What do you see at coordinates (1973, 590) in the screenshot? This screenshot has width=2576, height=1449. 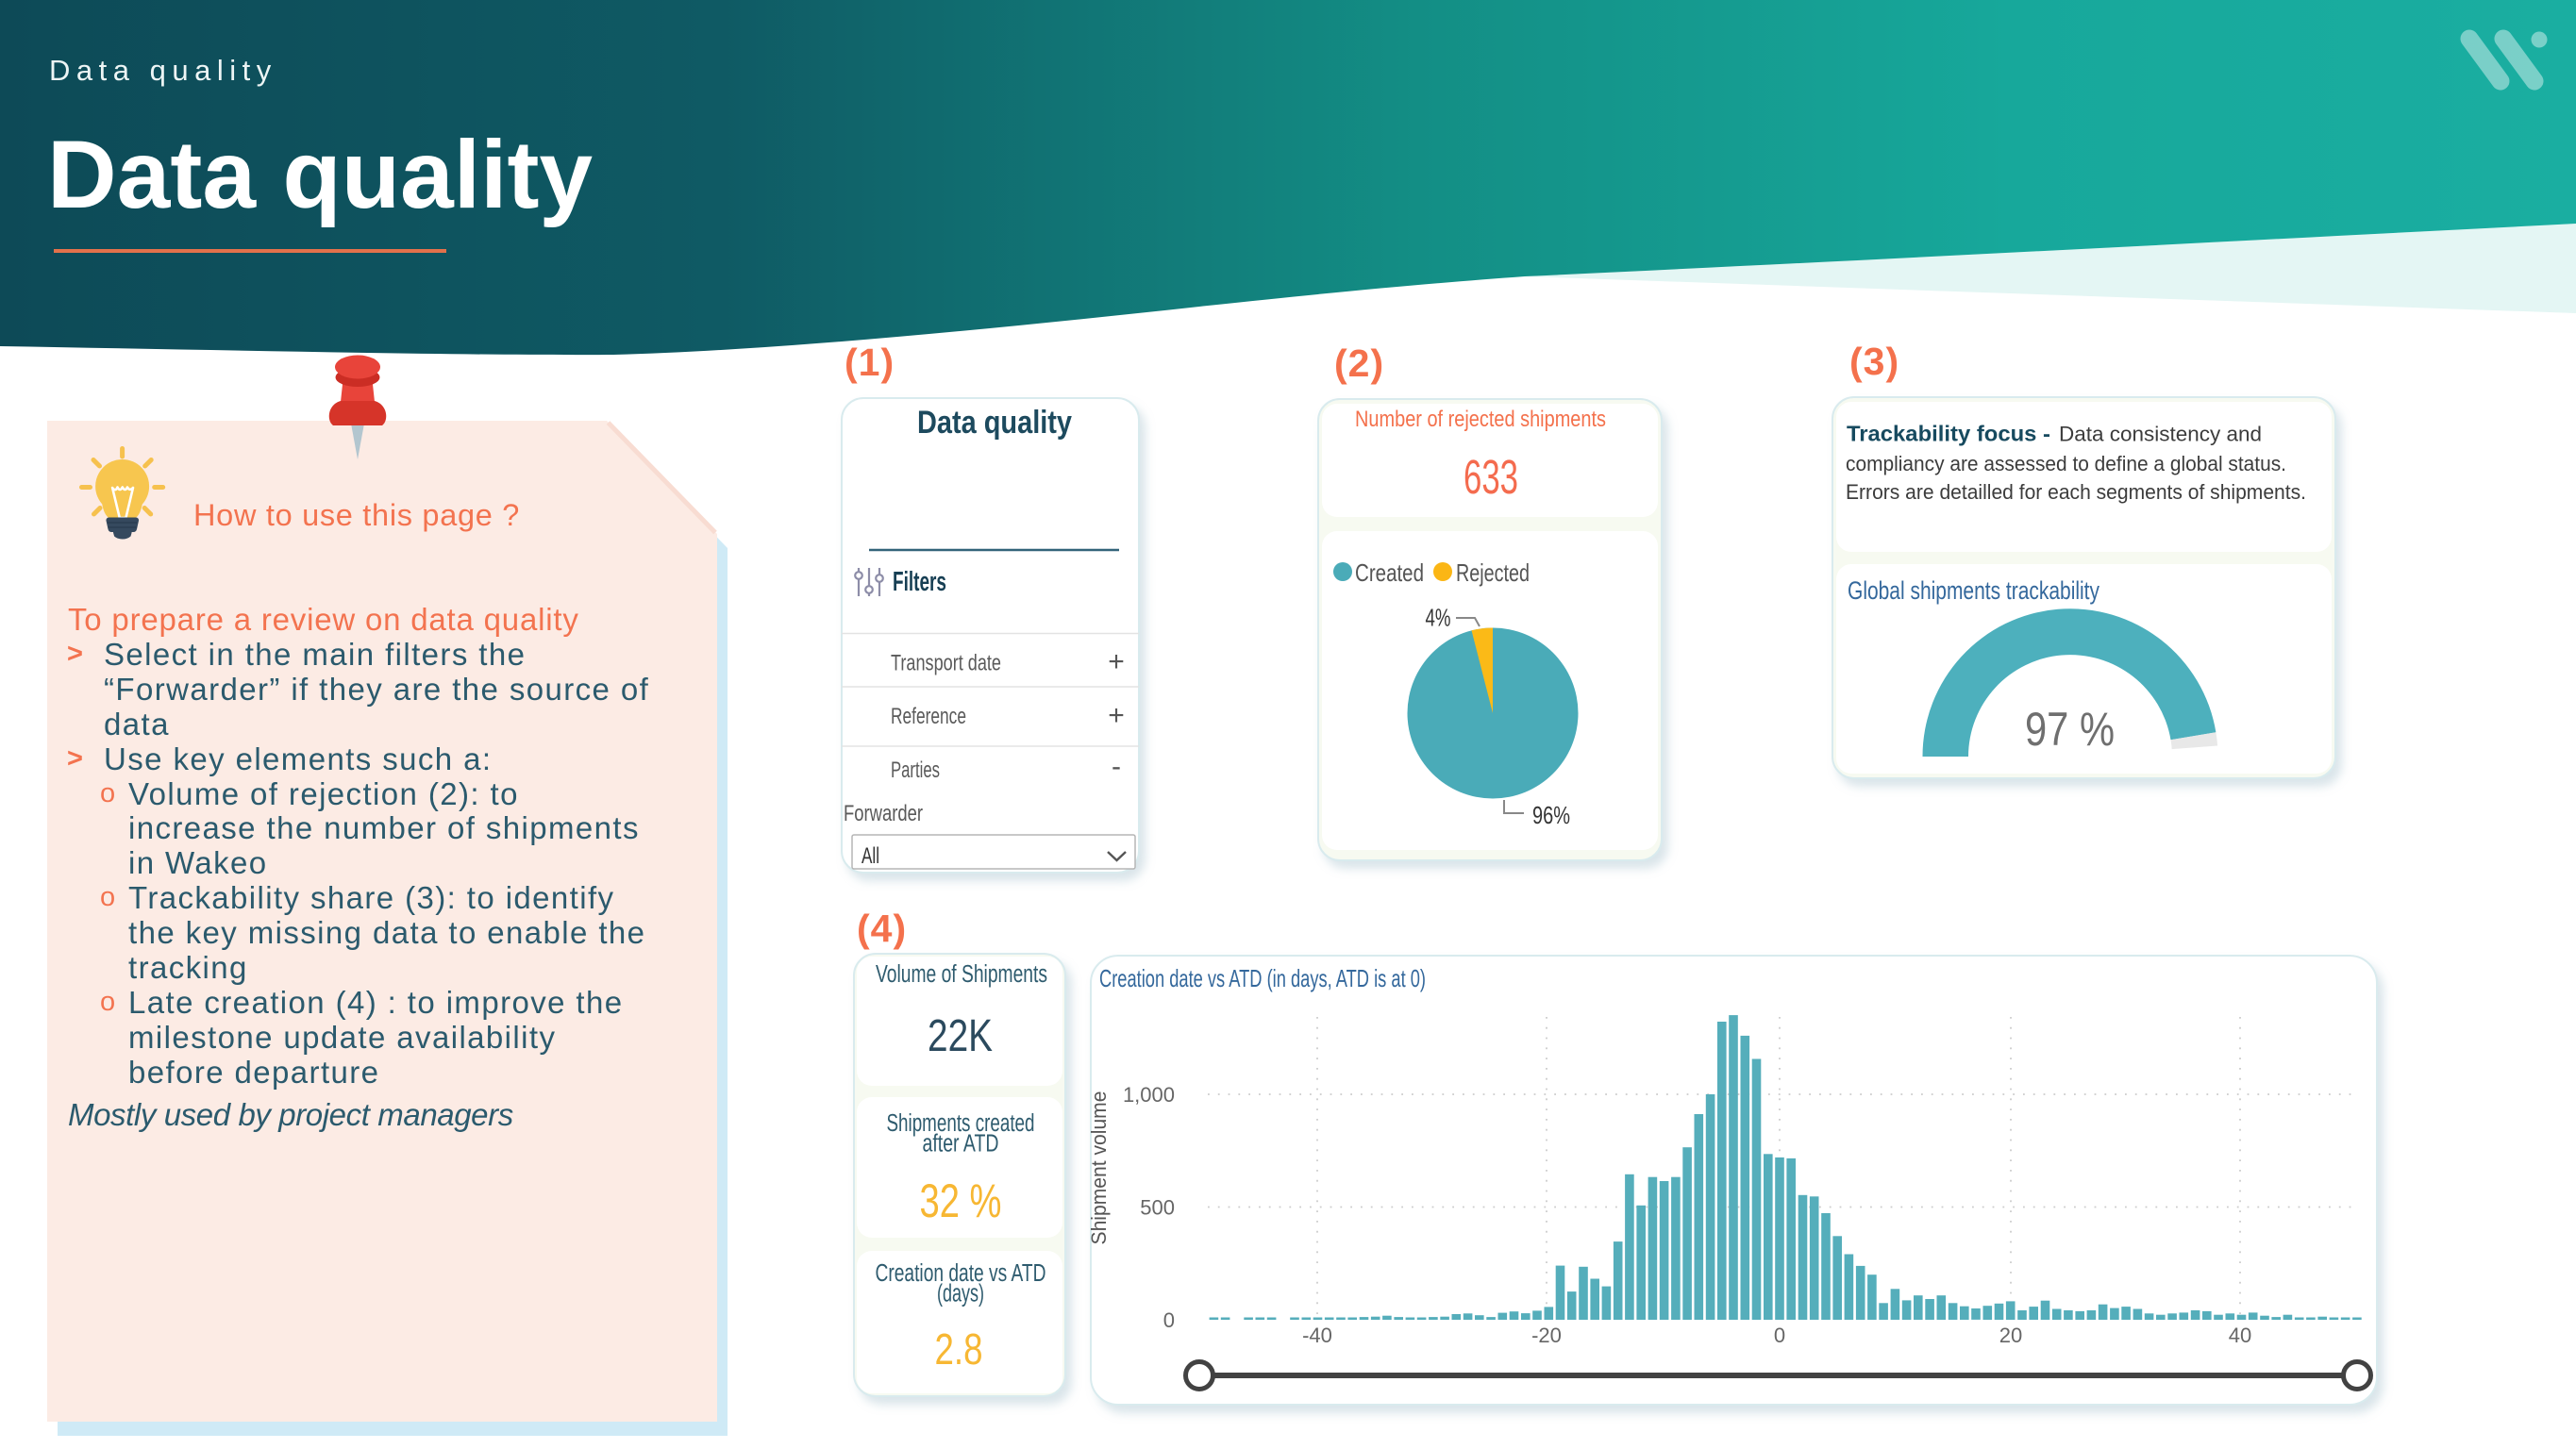 I see `svg-text: Global shipments trackability` at bounding box center [1973, 590].